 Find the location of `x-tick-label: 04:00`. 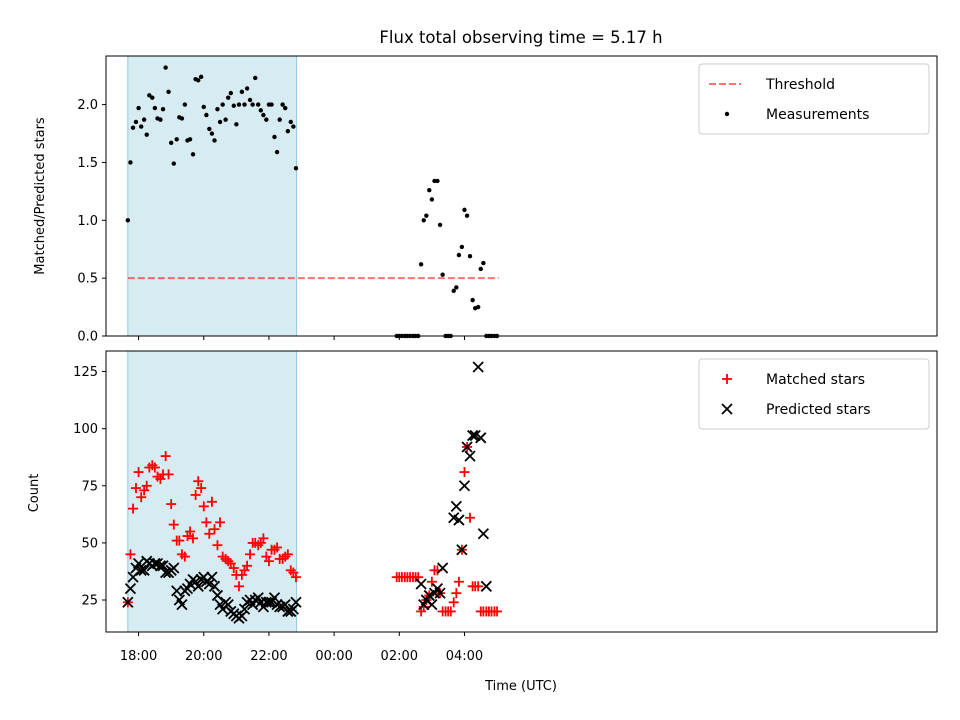

x-tick-label: 04:00 is located at coordinates (464, 656).